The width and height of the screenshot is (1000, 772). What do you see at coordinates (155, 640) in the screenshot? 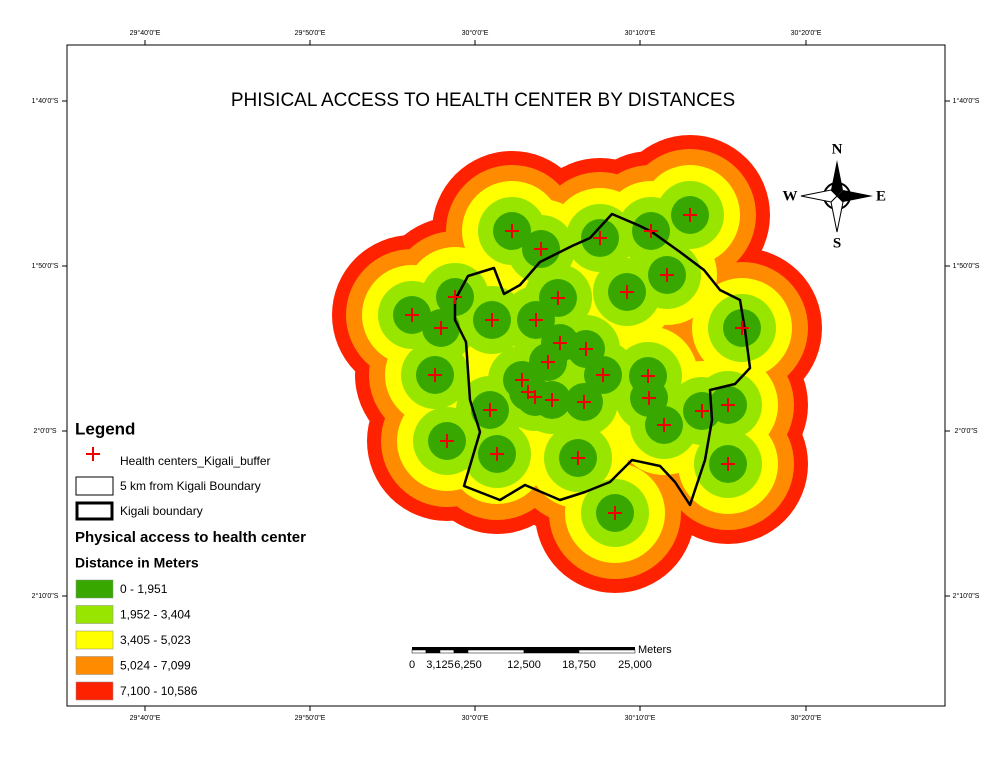
I see `legend-label: 3,405 - 5,023` at bounding box center [155, 640].